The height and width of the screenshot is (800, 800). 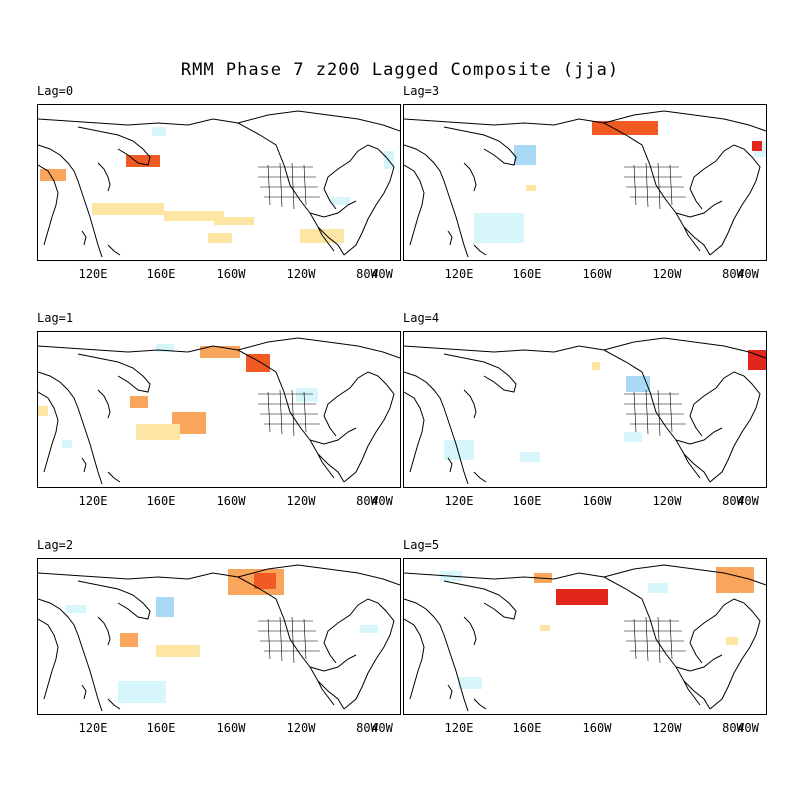 What do you see at coordinates (55, 91) in the screenshot?
I see `panel-label: Lag=0` at bounding box center [55, 91].